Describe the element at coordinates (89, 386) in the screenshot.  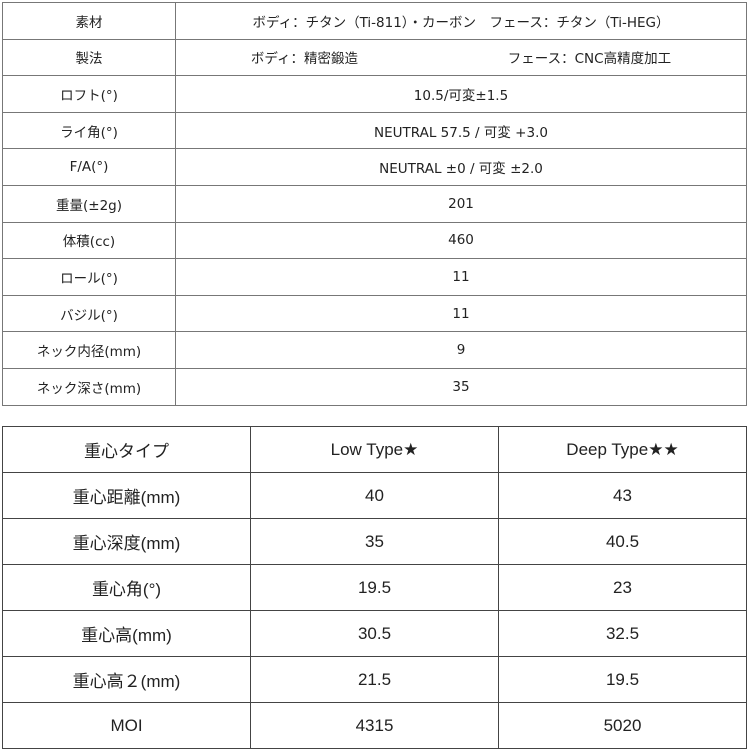
I see `row-label: ネック深さ(mm)` at that location.